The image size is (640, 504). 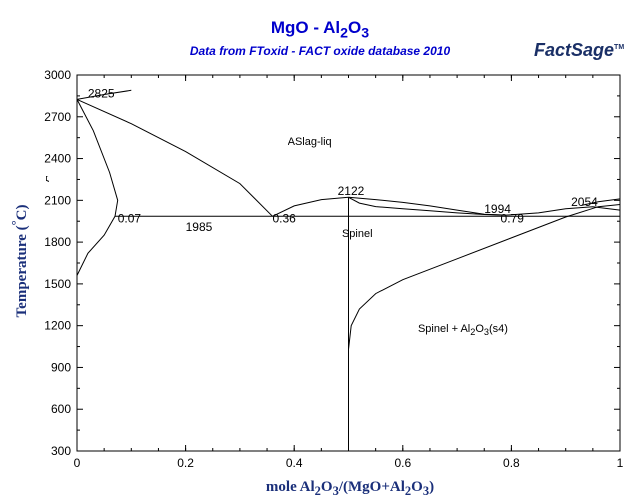 I want to click on chart-title: MgO - Al2O3, so click(x=320, y=30).